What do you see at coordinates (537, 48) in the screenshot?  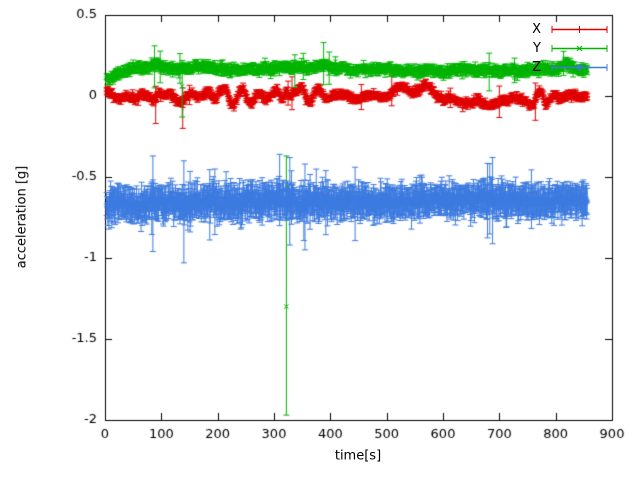 I see `legend-label-y: Y` at bounding box center [537, 48].